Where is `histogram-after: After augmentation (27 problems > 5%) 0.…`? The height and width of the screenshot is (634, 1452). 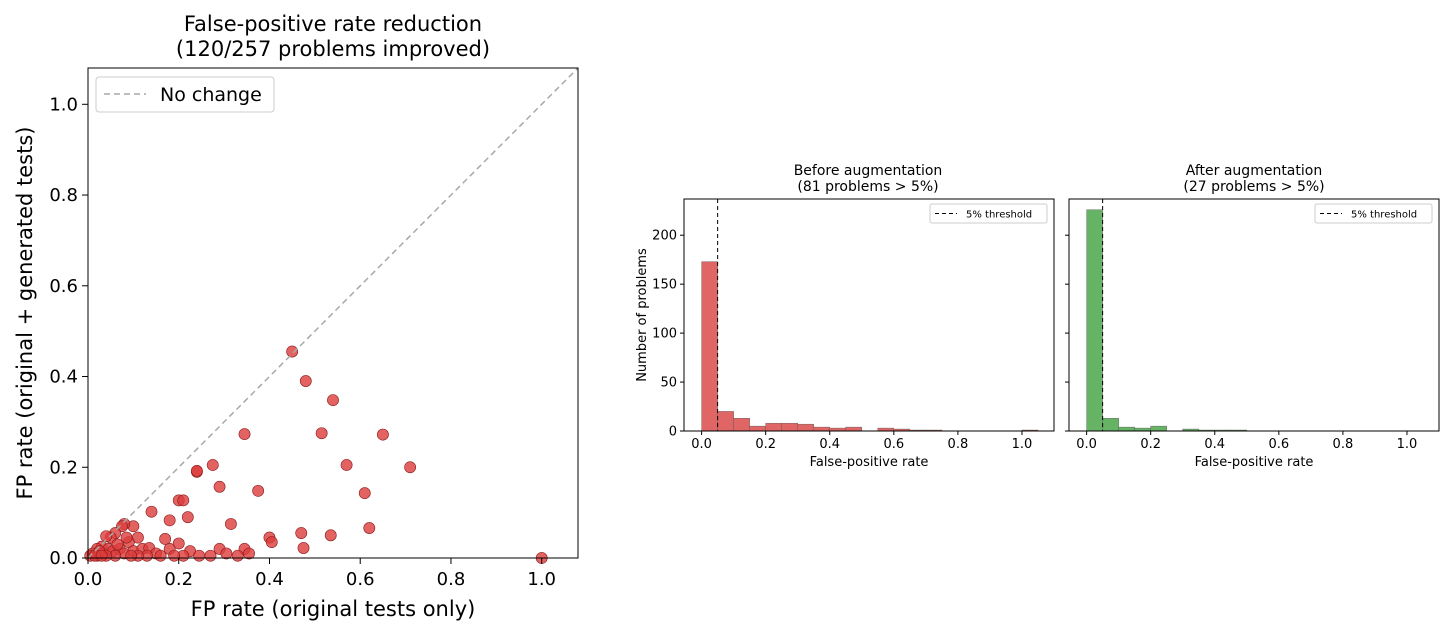
histogram-after: After augmentation (27 problems > 5%) 0.… is located at coordinates (1252, 316).